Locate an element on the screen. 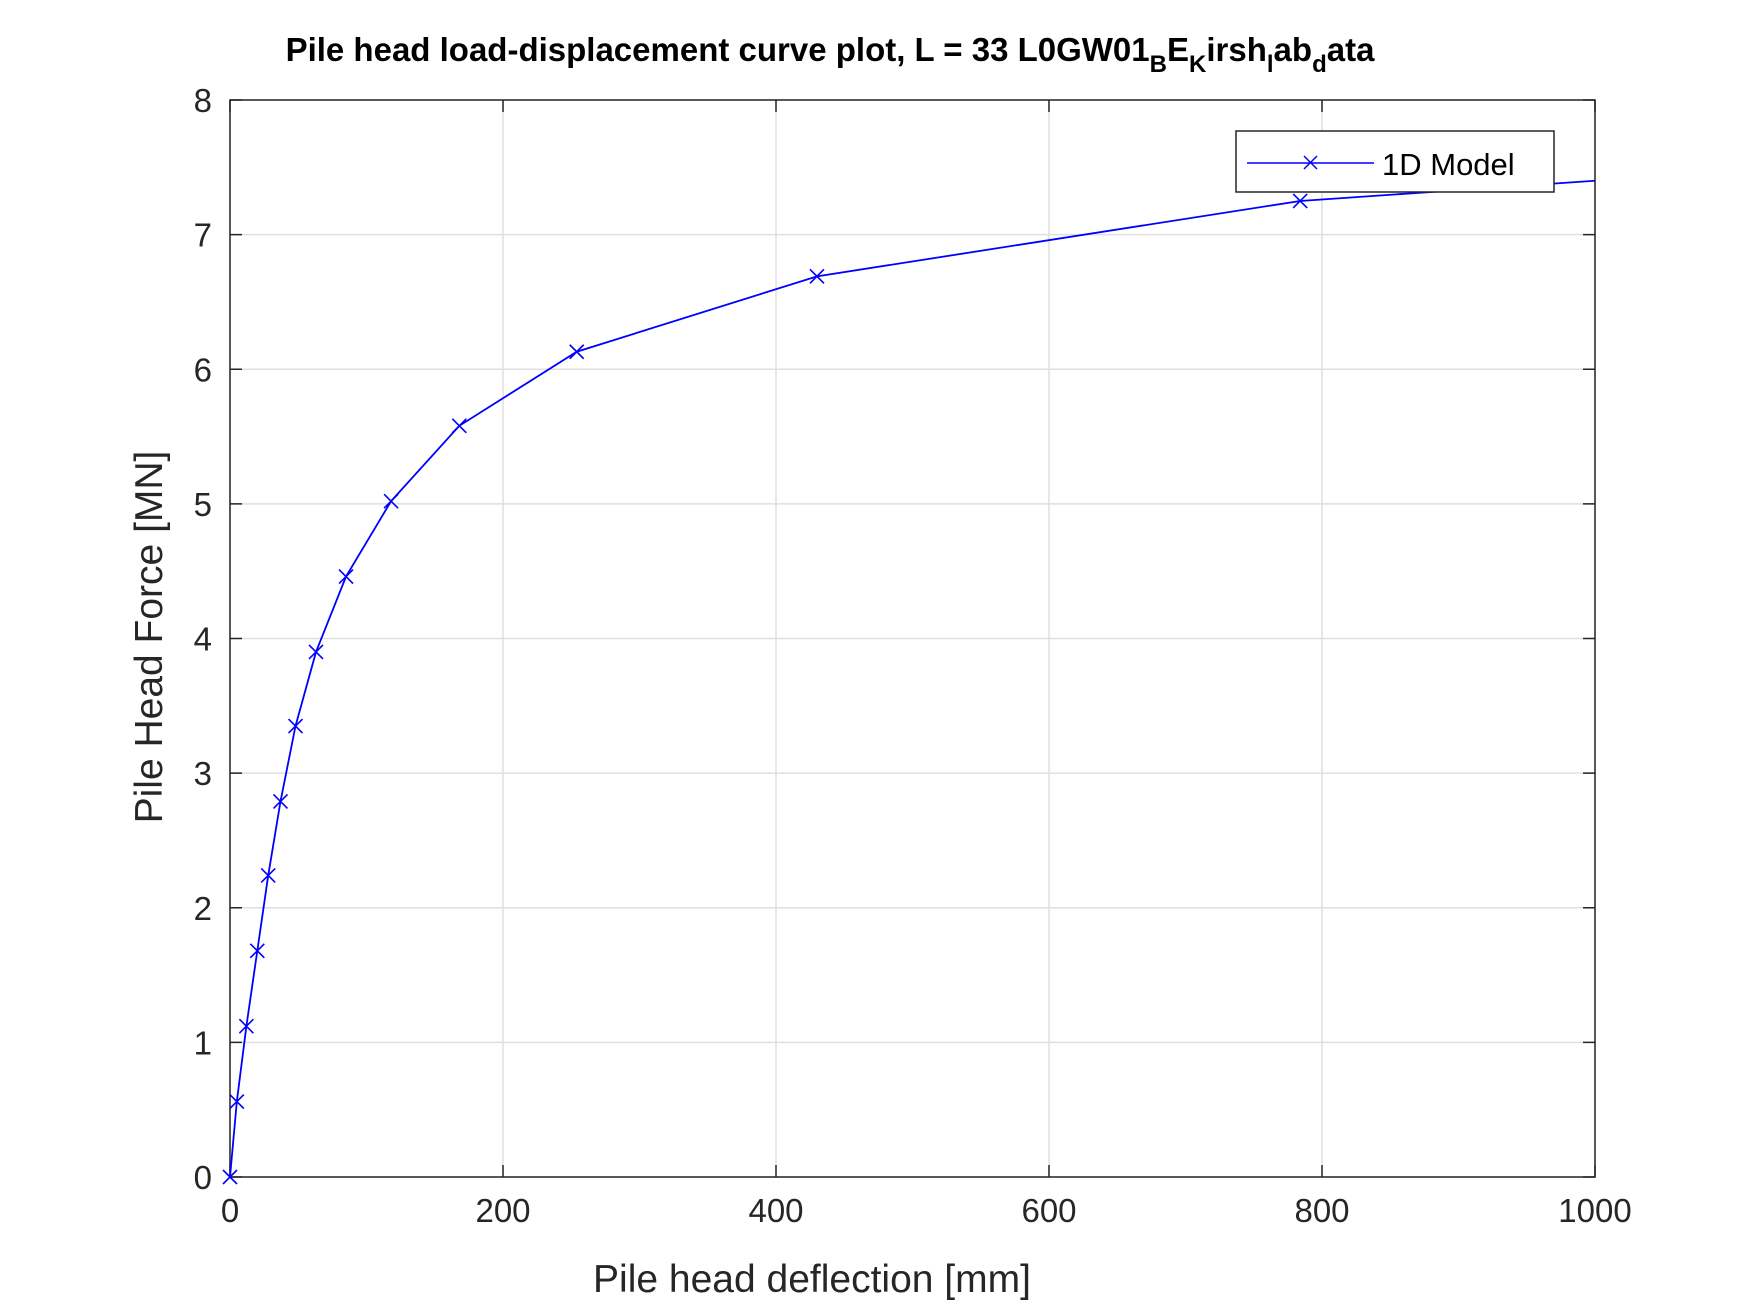  y-tick-label: 0 is located at coordinates (203, 1177).